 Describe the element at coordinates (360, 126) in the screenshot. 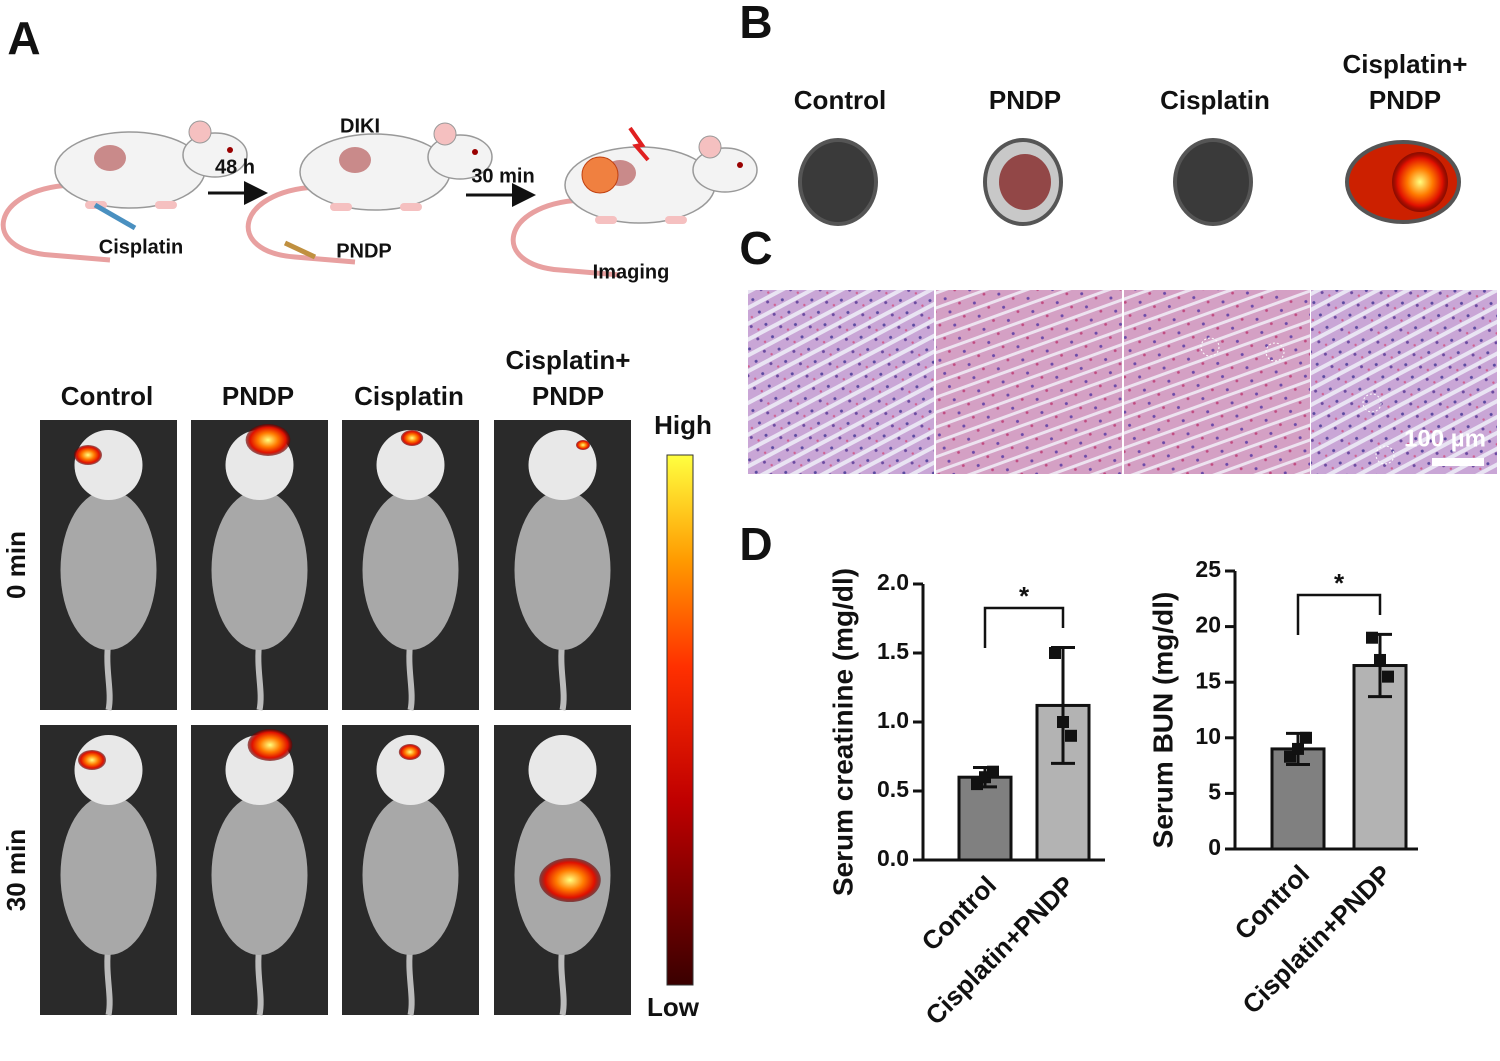

I see `schematic-label: DIKI` at that location.